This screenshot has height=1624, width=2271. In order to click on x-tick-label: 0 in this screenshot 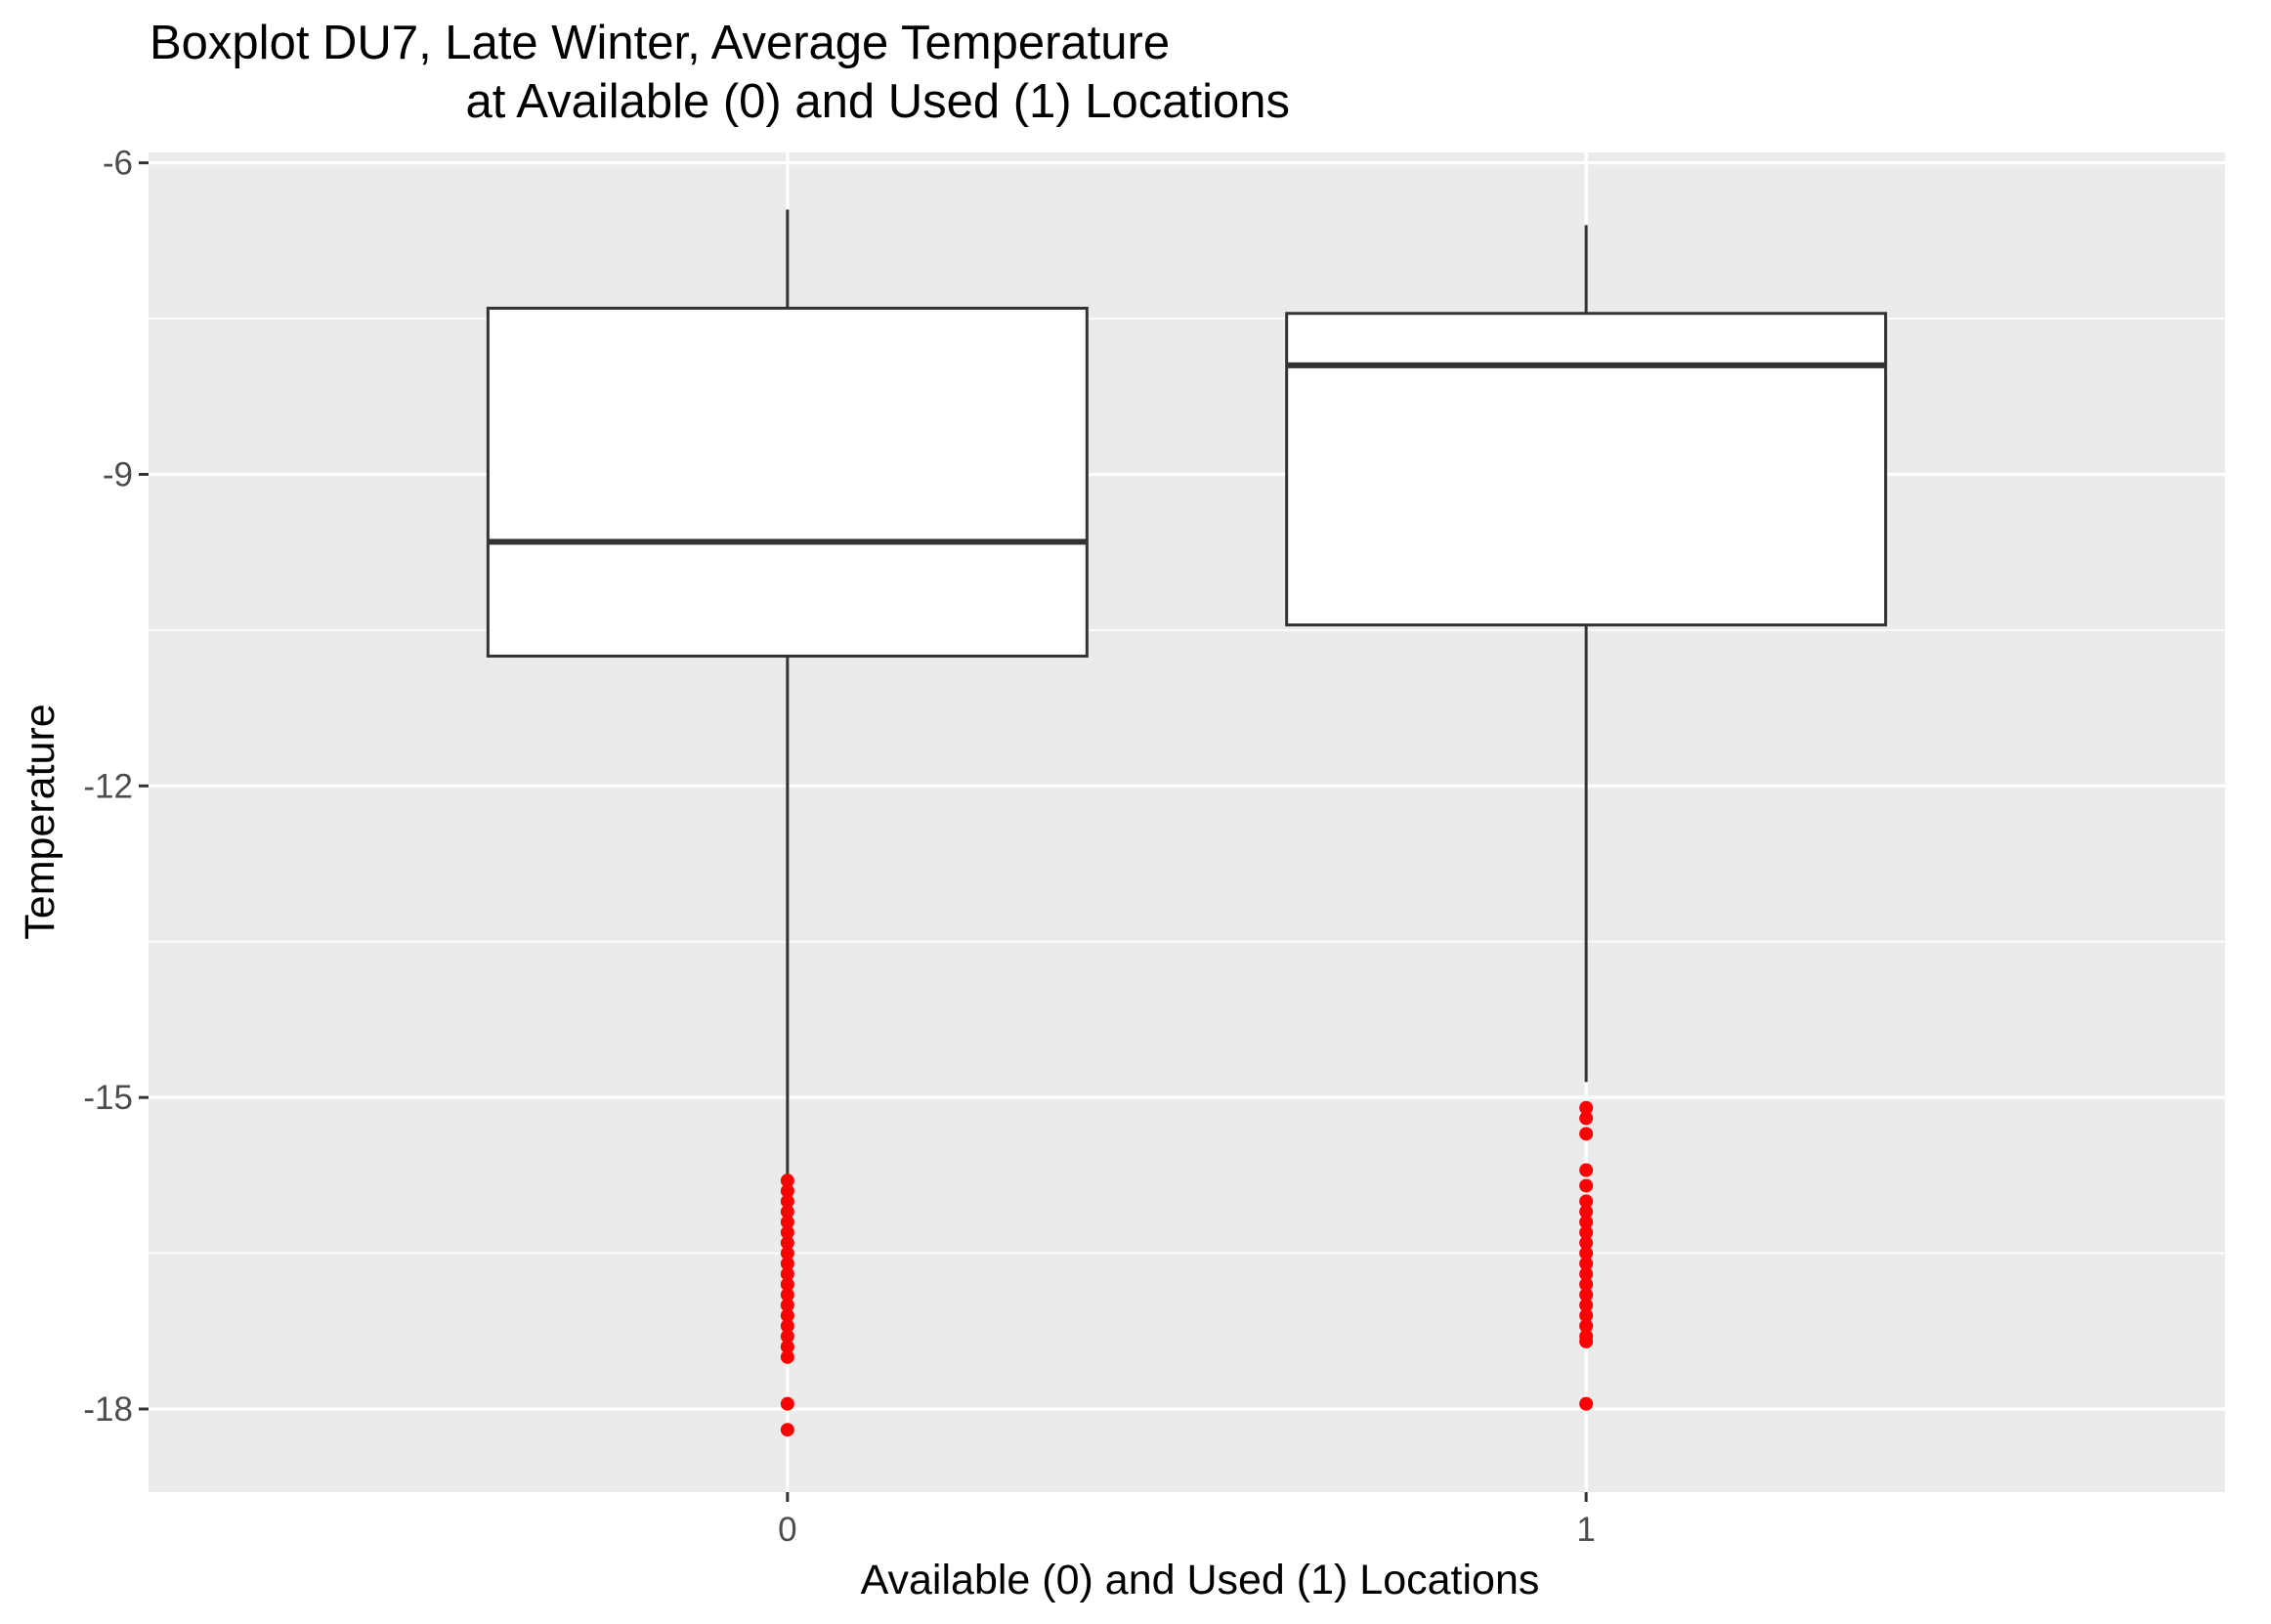, I will do `click(787, 1530)`.